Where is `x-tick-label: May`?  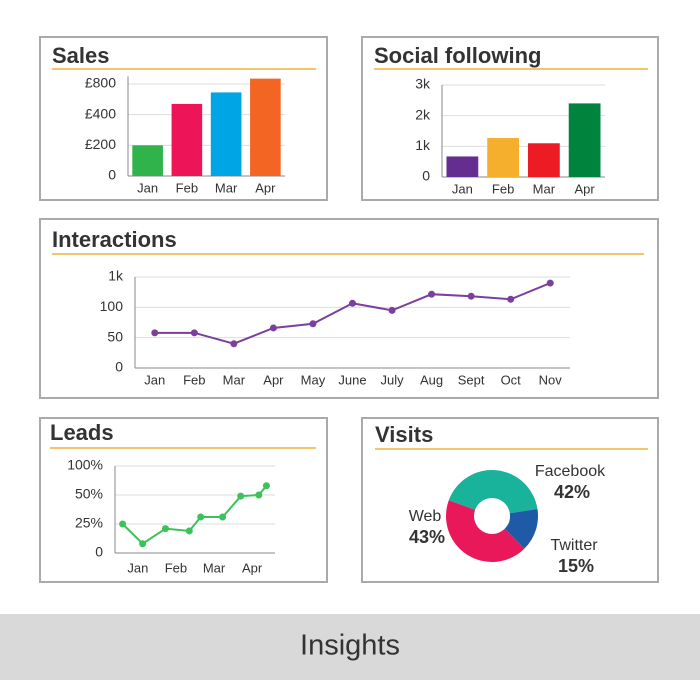
x-tick-label: May is located at coordinates (313, 379).